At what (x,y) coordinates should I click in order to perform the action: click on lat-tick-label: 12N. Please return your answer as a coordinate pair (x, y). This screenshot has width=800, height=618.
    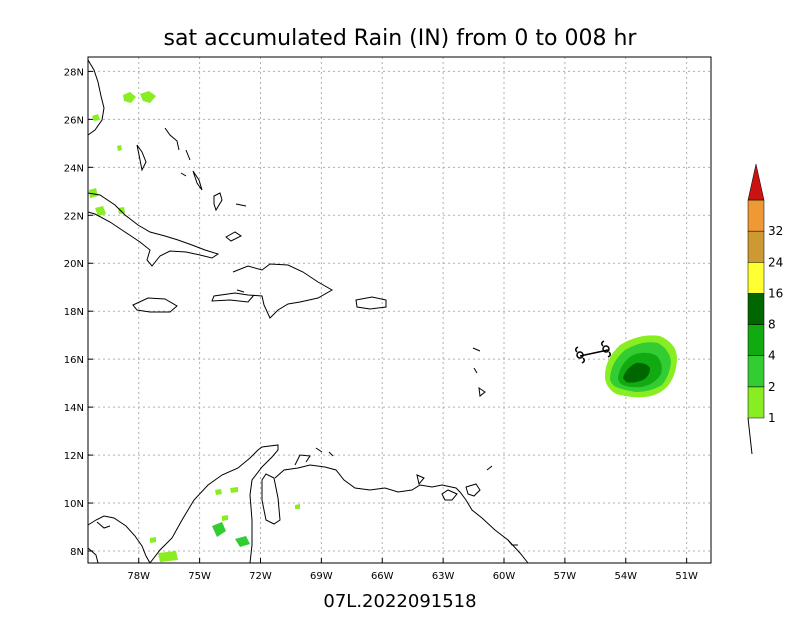
    Looking at the image, I should click on (74, 456).